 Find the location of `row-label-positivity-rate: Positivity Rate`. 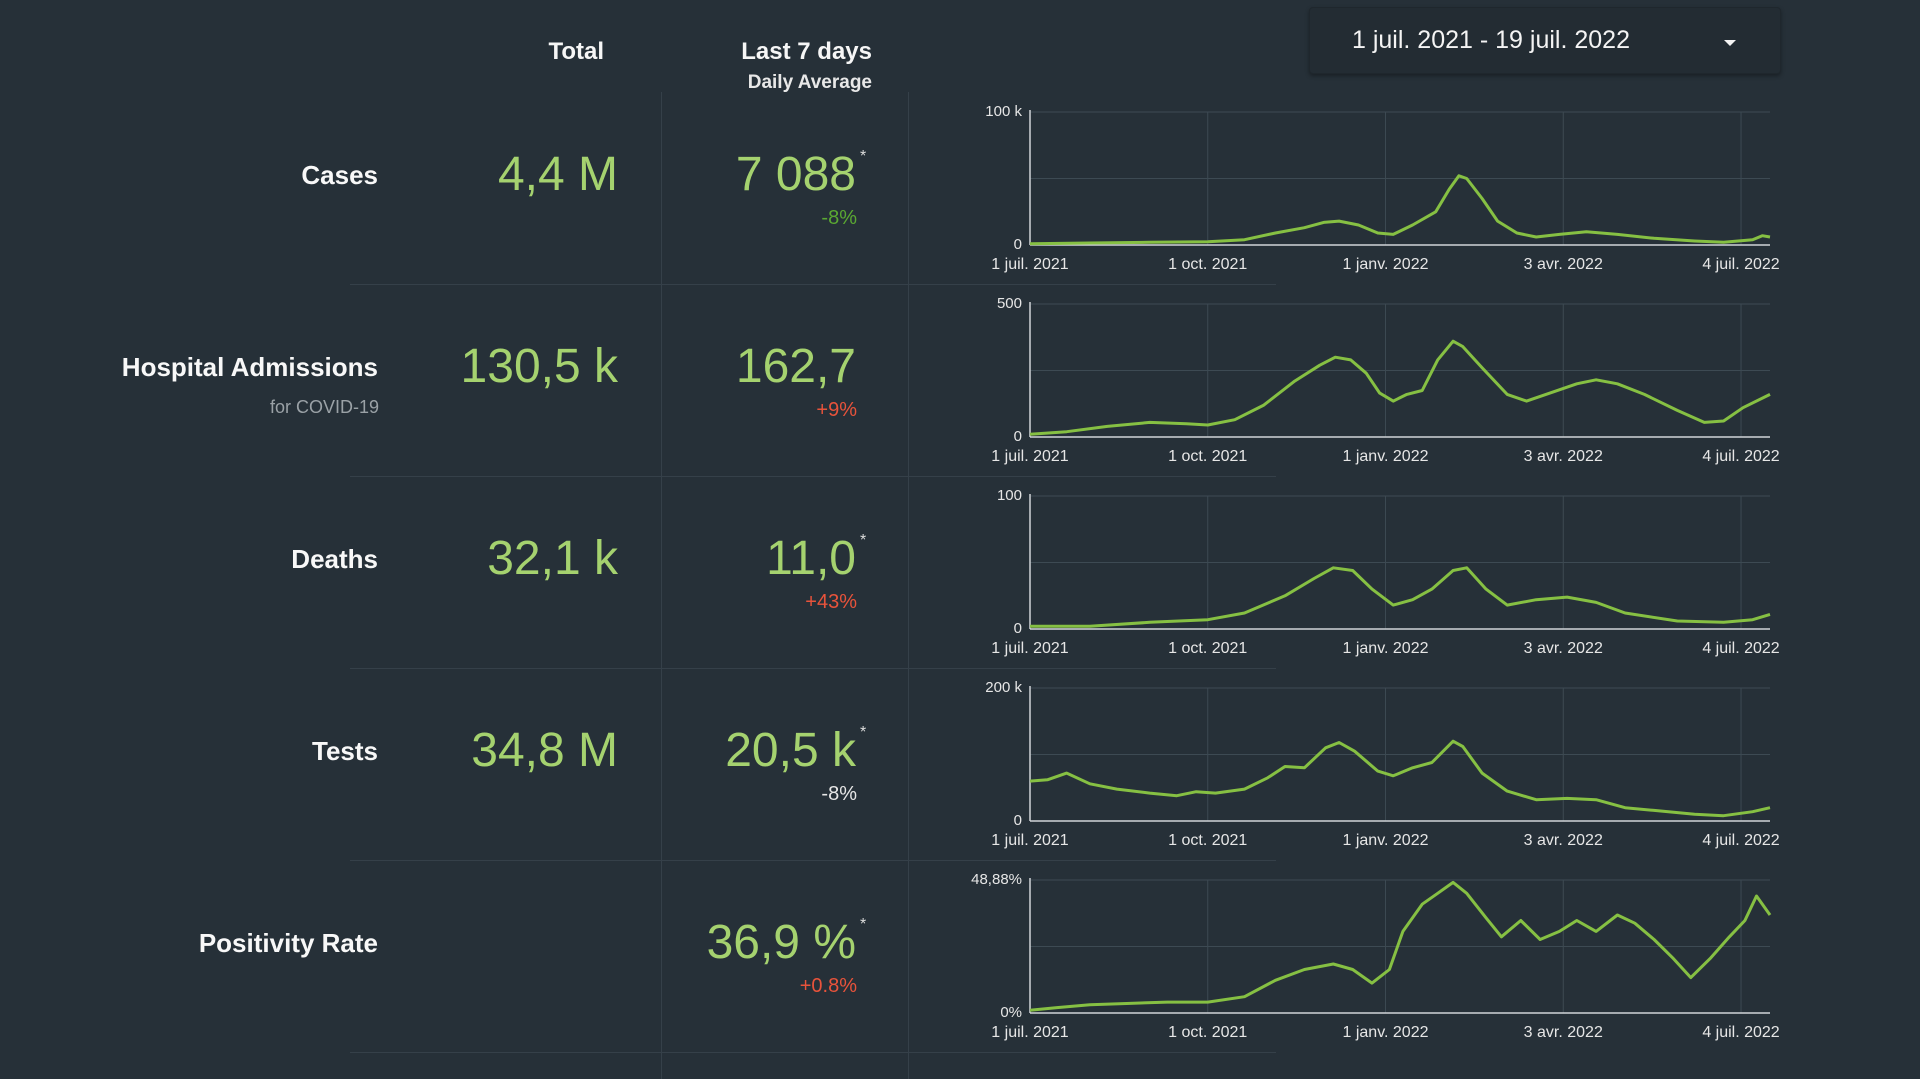

row-label-positivity-rate: Positivity Rate is located at coordinates (288, 943).